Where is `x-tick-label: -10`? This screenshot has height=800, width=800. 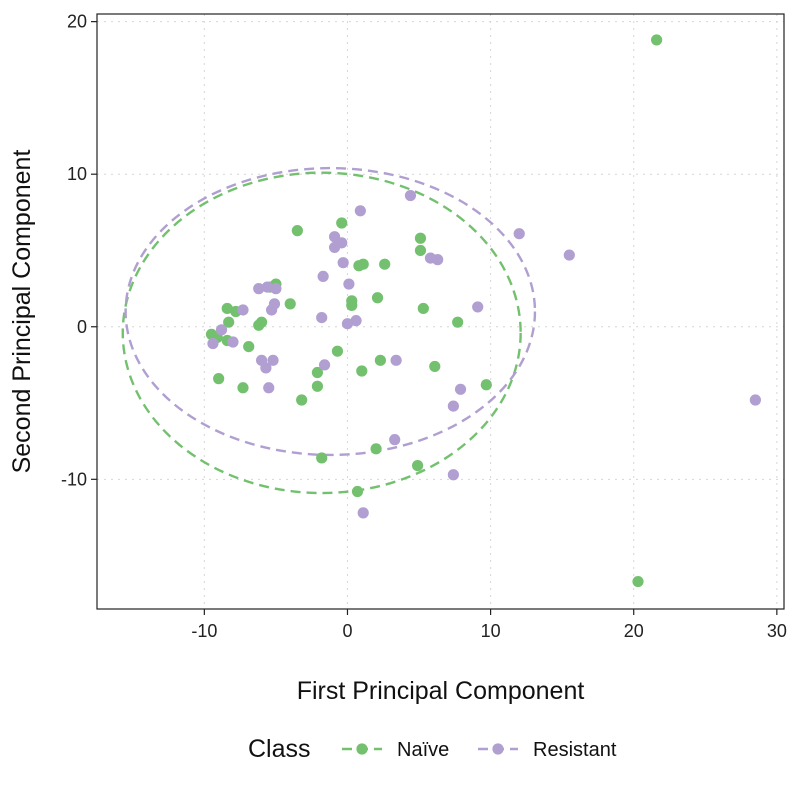 x-tick-label: -10 is located at coordinates (204, 631).